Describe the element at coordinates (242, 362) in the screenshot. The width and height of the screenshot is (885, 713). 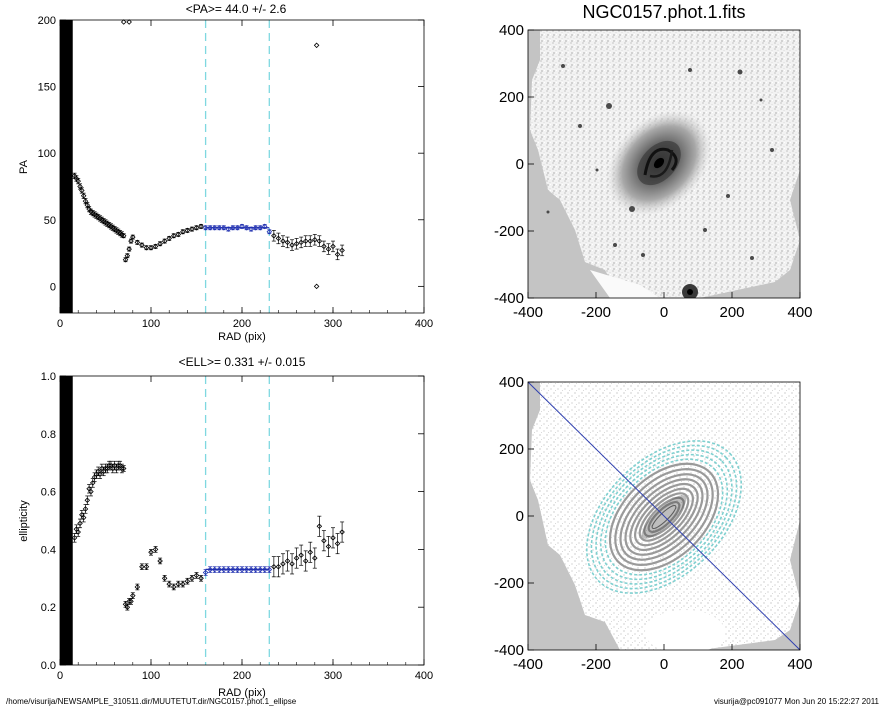
I see `ellipticity-plot-title: <ELL>= 0.331 +/- 0.015` at that location.